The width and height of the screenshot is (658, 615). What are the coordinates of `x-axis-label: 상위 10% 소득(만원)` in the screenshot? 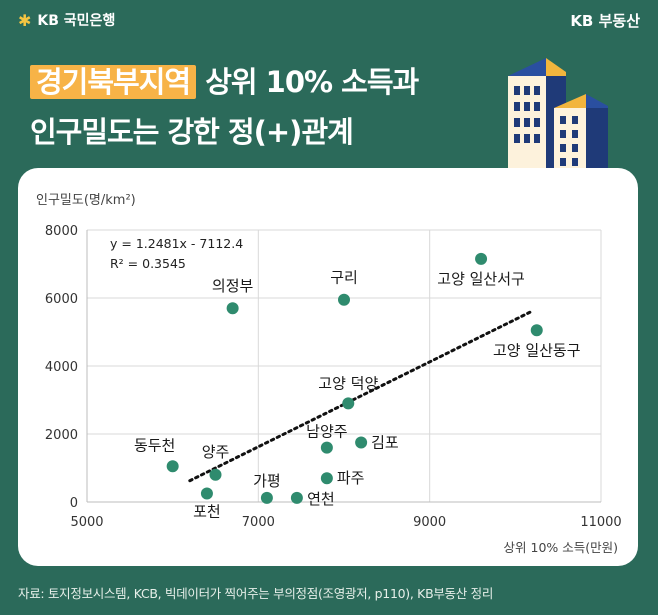 It's located at (561, 547).